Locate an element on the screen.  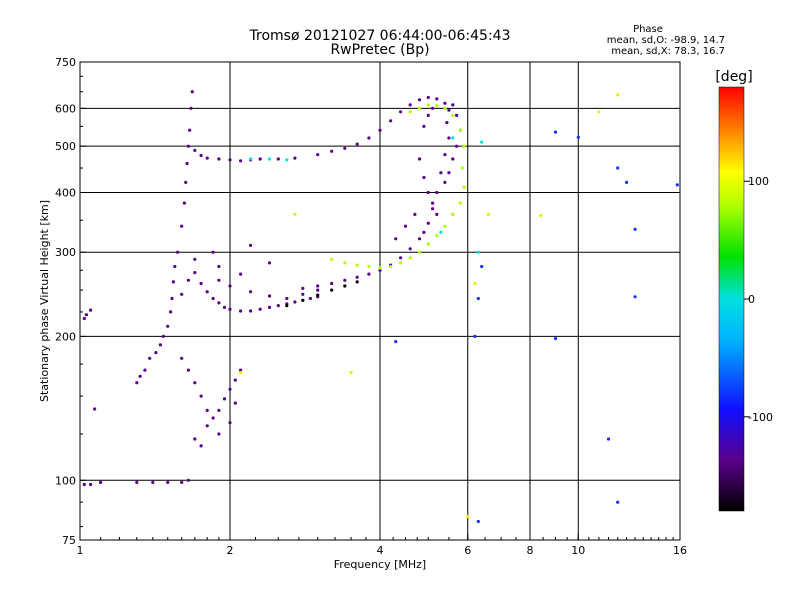
x-tick-label: 1 is located at coordinates (80, 550).